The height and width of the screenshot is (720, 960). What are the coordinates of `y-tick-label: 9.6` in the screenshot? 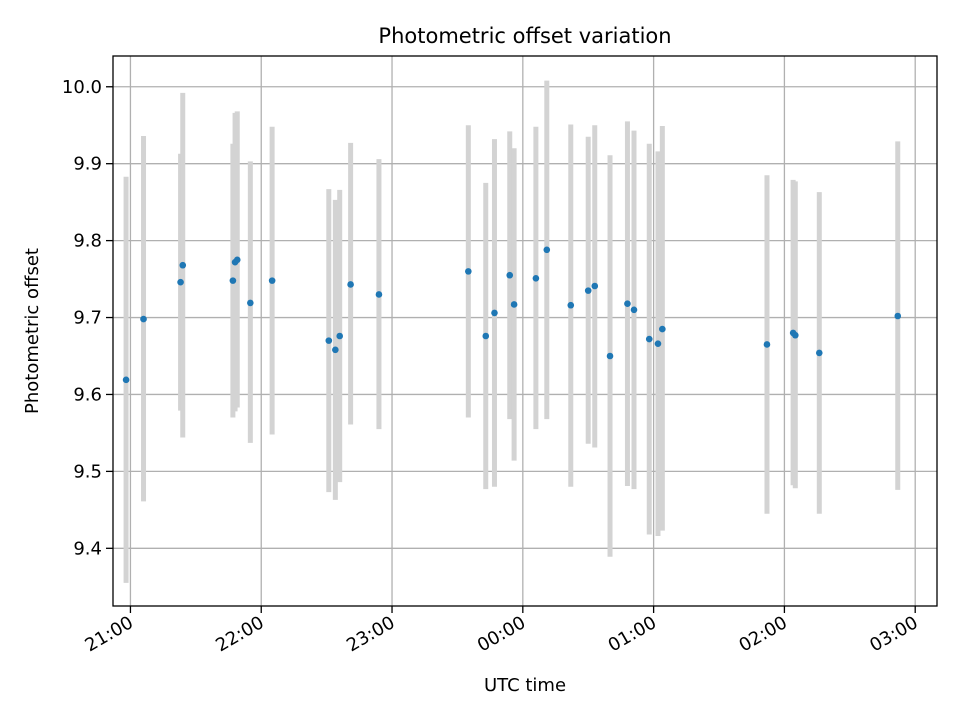 It's located at (87, 394).